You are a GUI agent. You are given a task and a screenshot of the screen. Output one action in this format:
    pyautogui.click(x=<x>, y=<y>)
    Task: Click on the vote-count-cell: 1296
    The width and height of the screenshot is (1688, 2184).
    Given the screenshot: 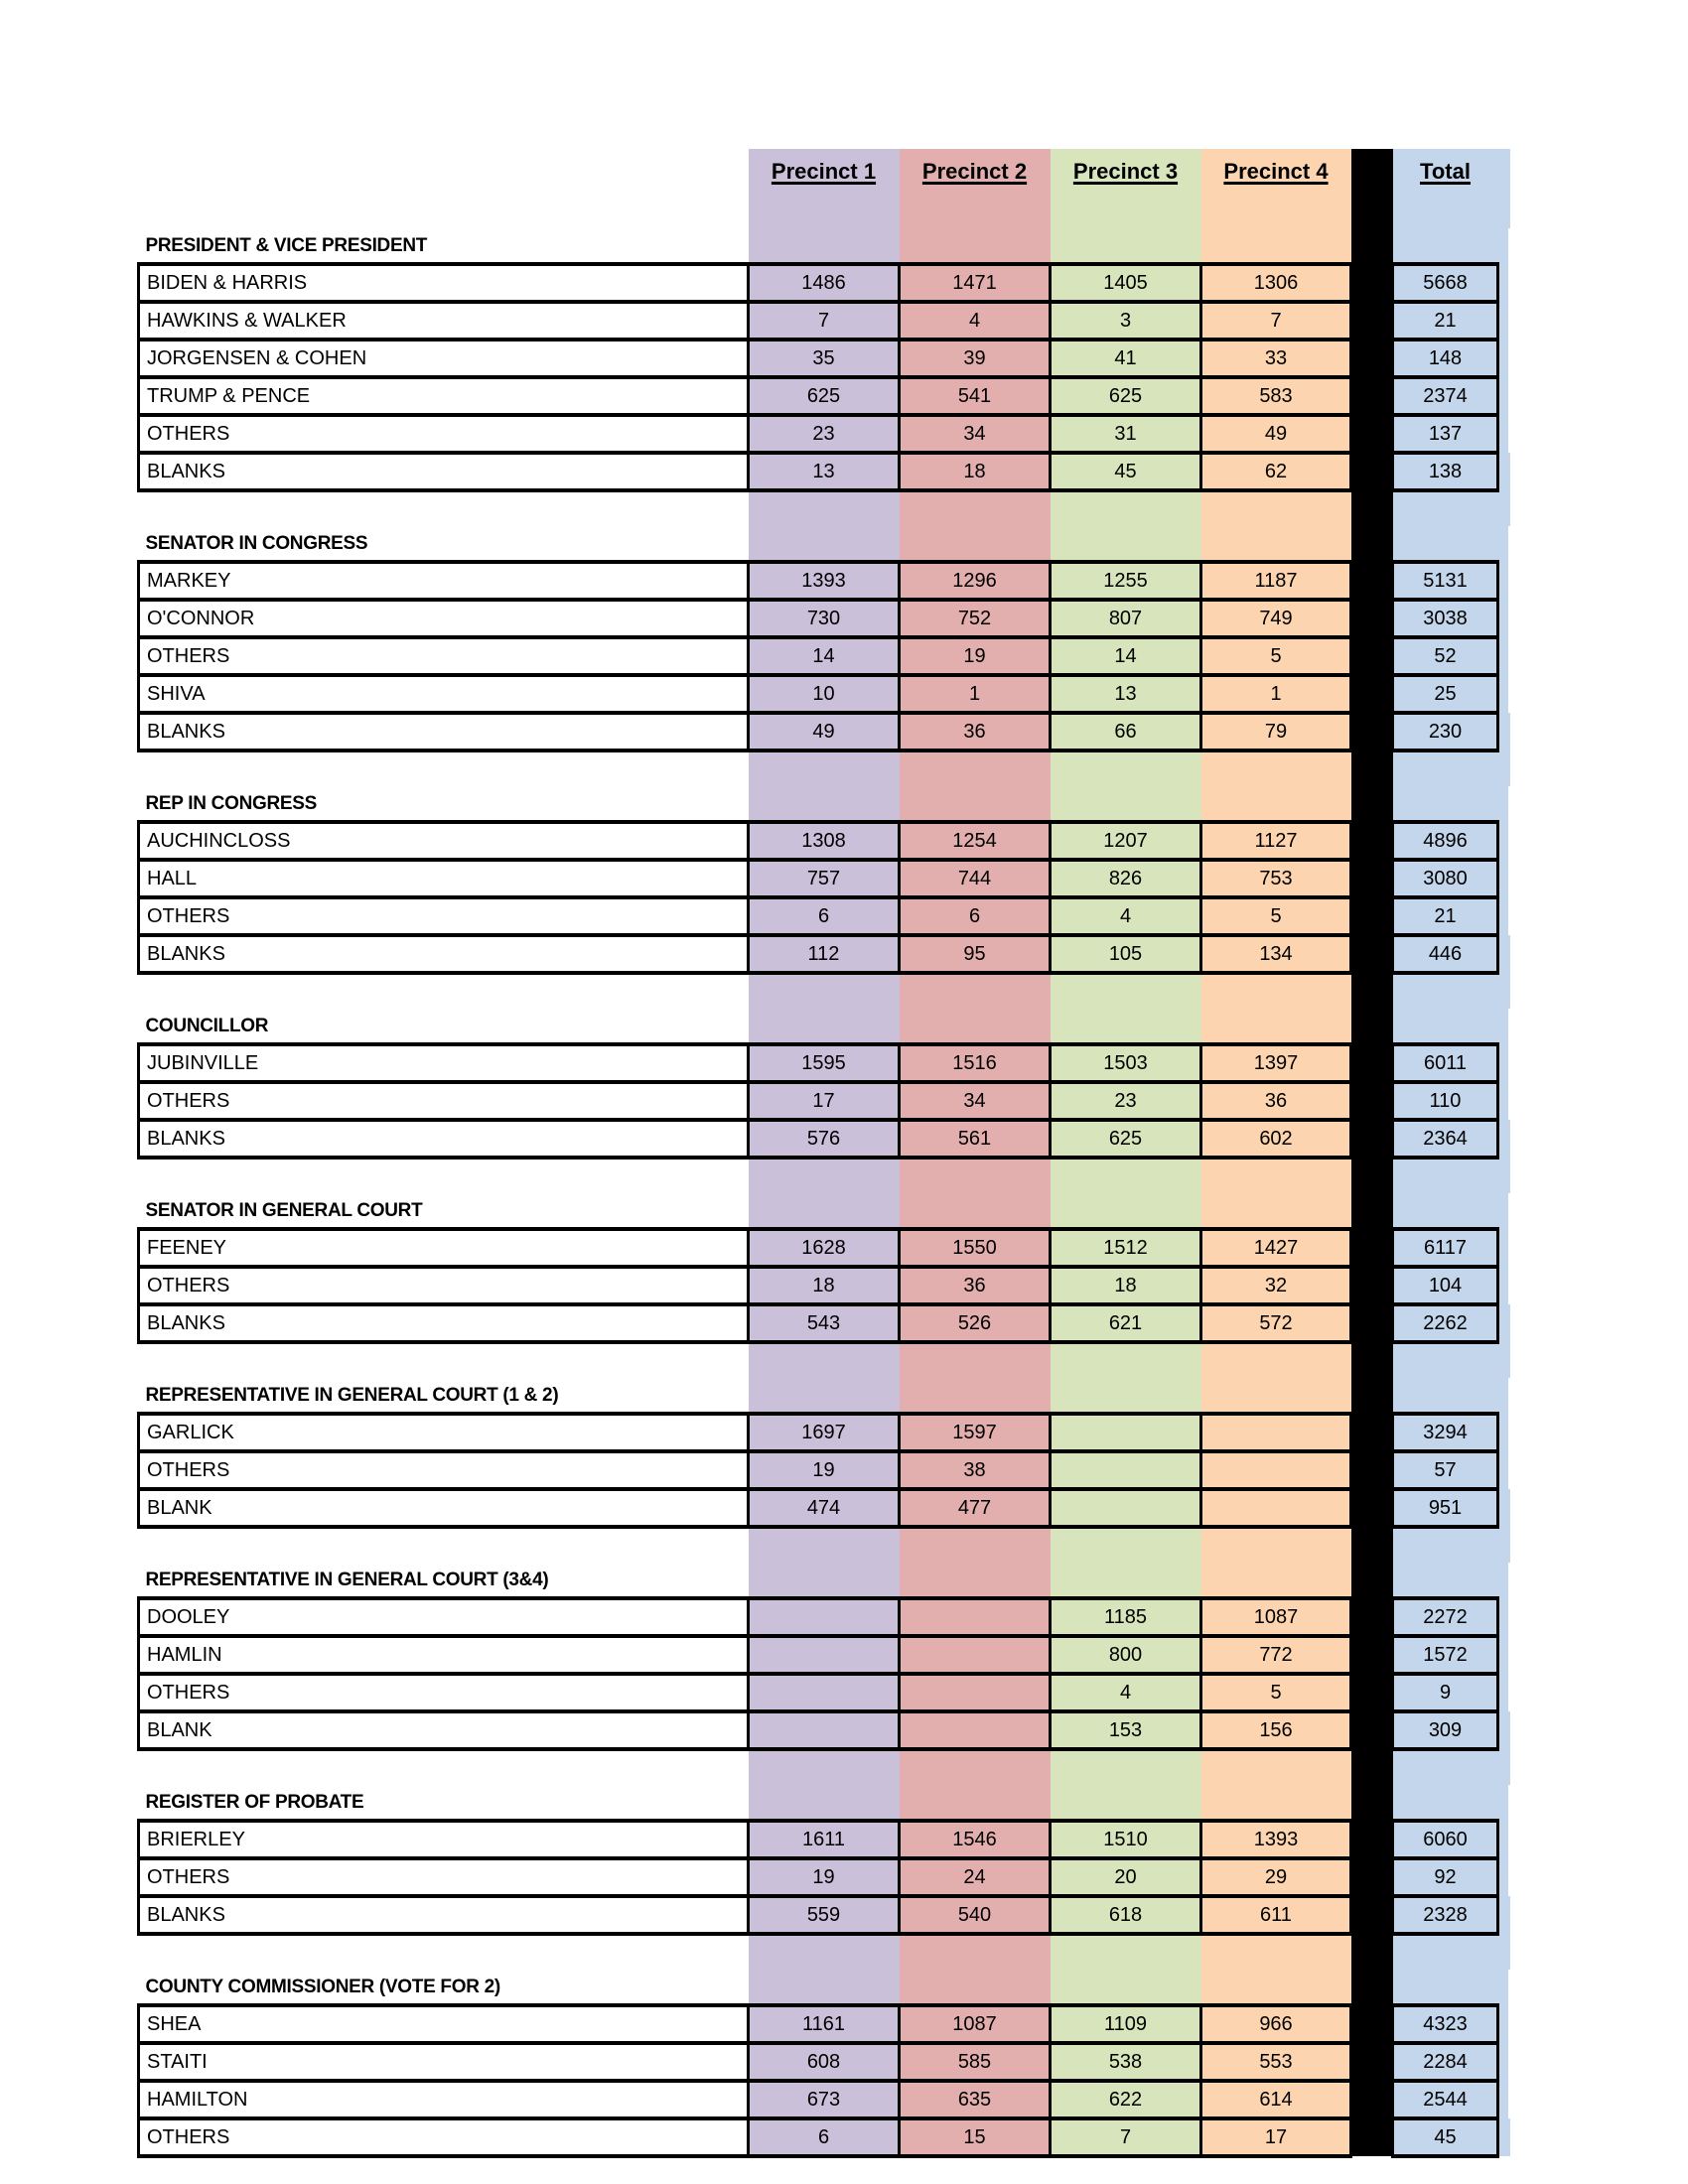 What is the action you would take?
    pyautogui.click(x=975, y=581)
    